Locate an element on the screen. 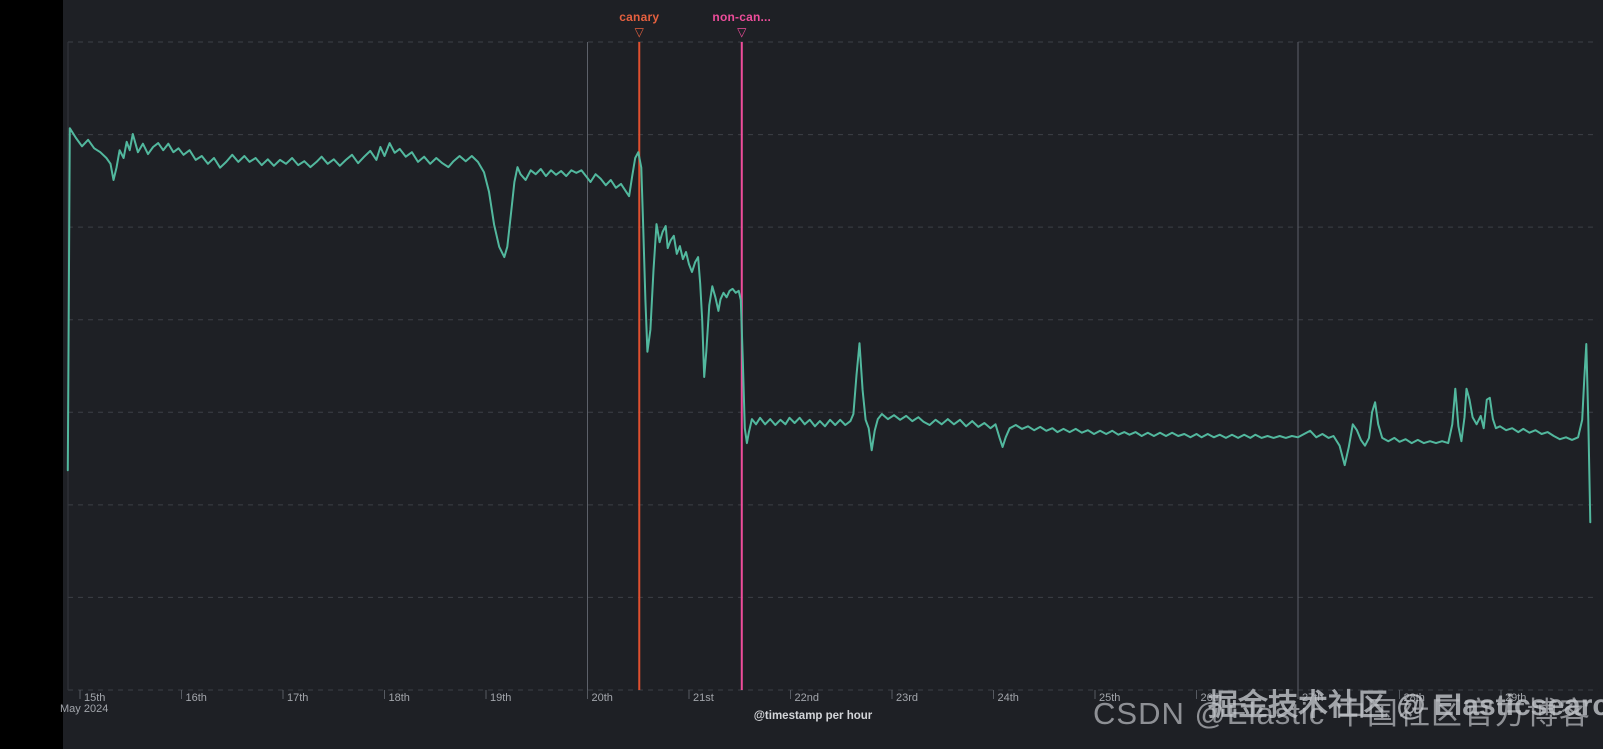 The width and height of the screenshot is (1603, 749). x-axis-label: 17th is located at coordinates (298, 698).